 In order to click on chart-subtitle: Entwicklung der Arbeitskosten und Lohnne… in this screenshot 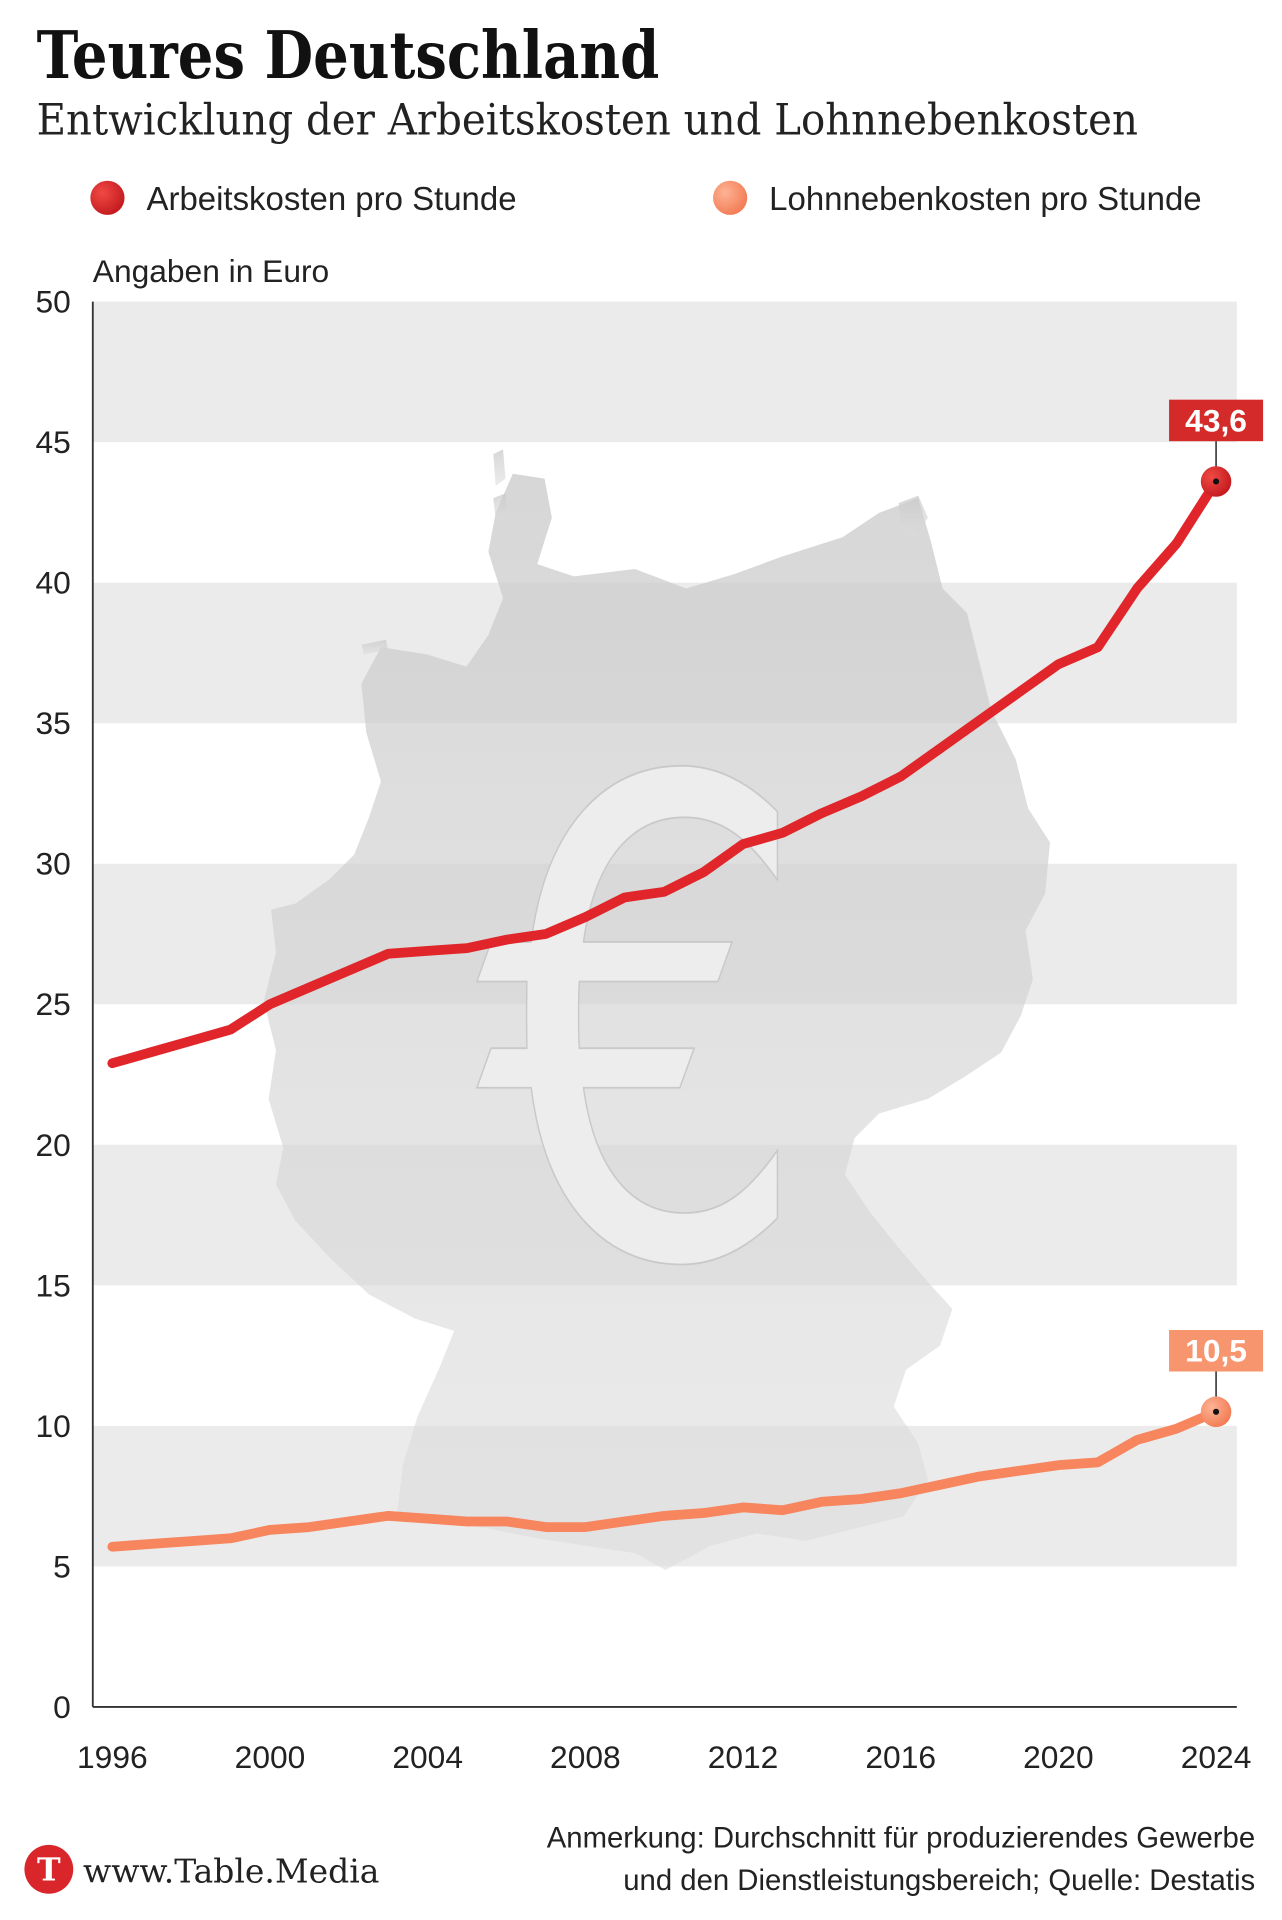, I will do `click(587, 120)`.